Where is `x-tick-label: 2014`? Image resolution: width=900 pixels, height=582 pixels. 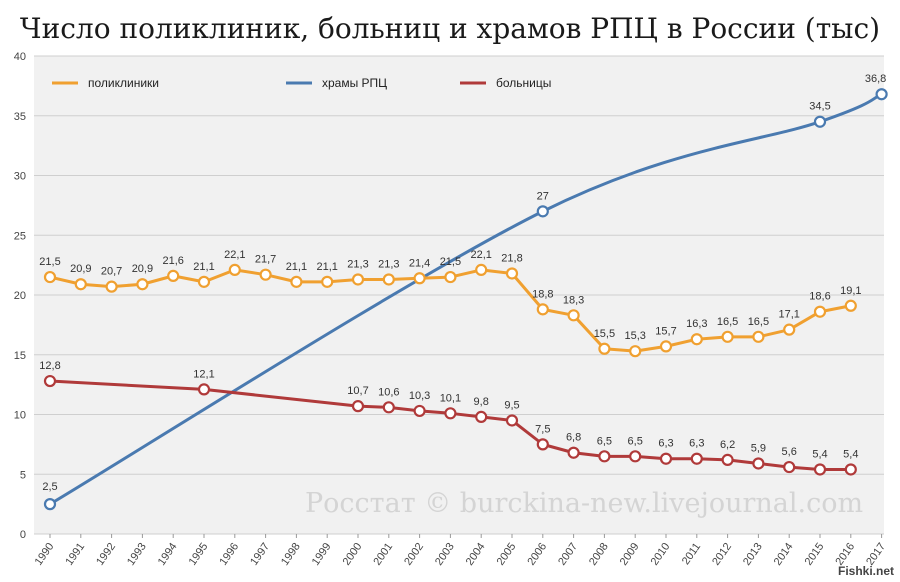
x-tick-label: 2014 is located at coordinates (784, 554).